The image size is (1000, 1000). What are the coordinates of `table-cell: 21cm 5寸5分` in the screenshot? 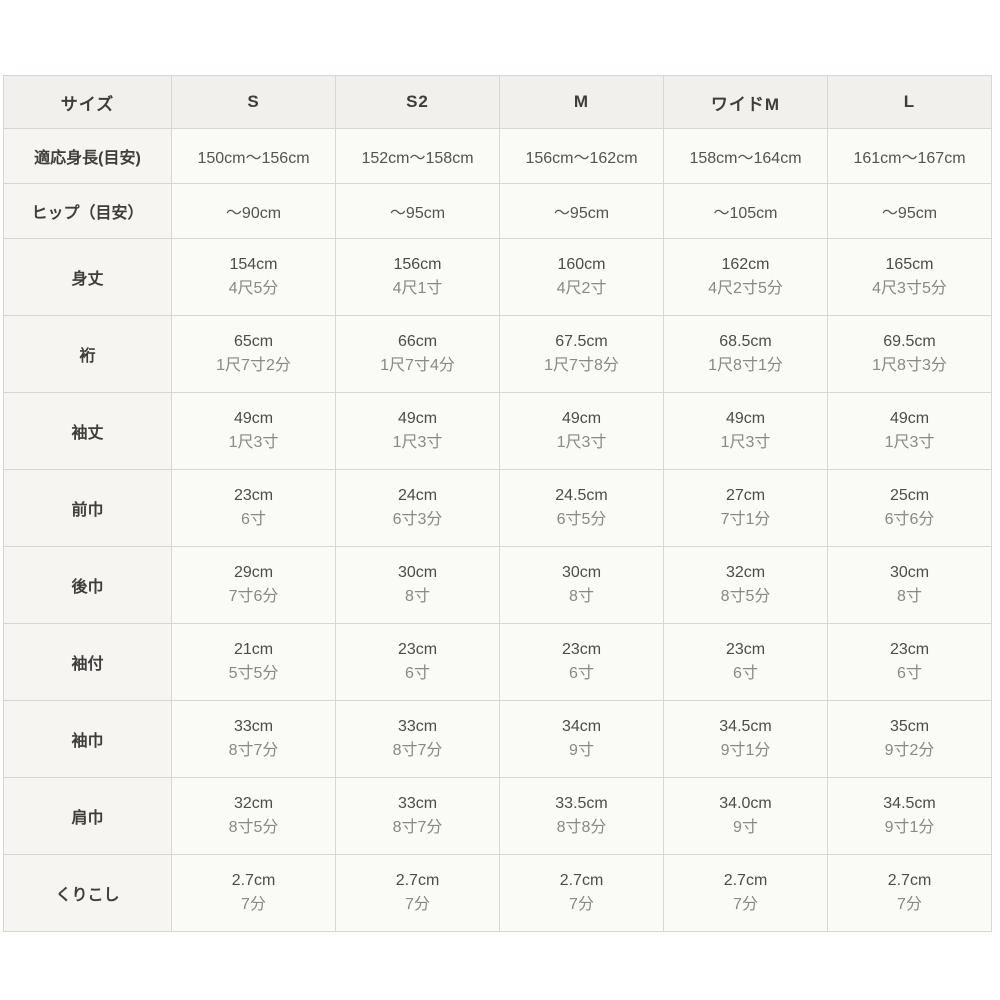 It's located at (253, 662).